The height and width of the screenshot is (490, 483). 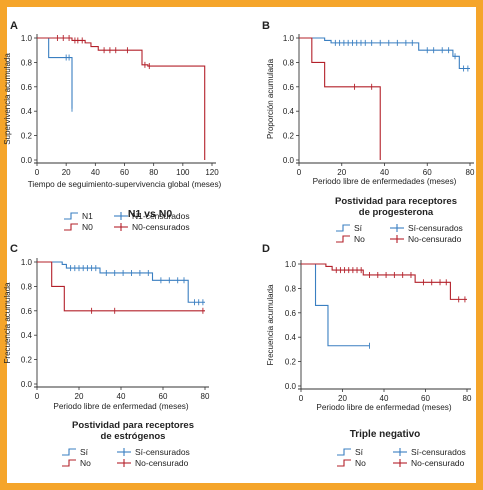 I want to click on chart-title-c: Postividad para receptores de estrógenos, so click(x=133, y=431).